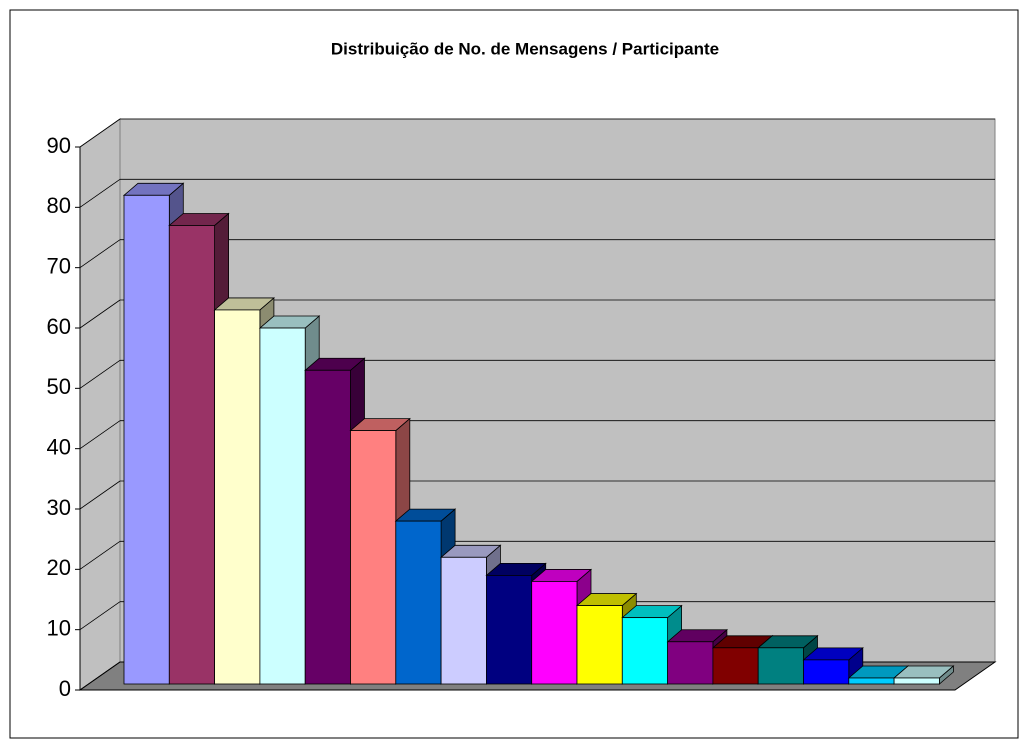  What do you see at coordinates (59, 265) in the screenshot?
I see `y-tick-label: 70` at bounding box center [59, 265].